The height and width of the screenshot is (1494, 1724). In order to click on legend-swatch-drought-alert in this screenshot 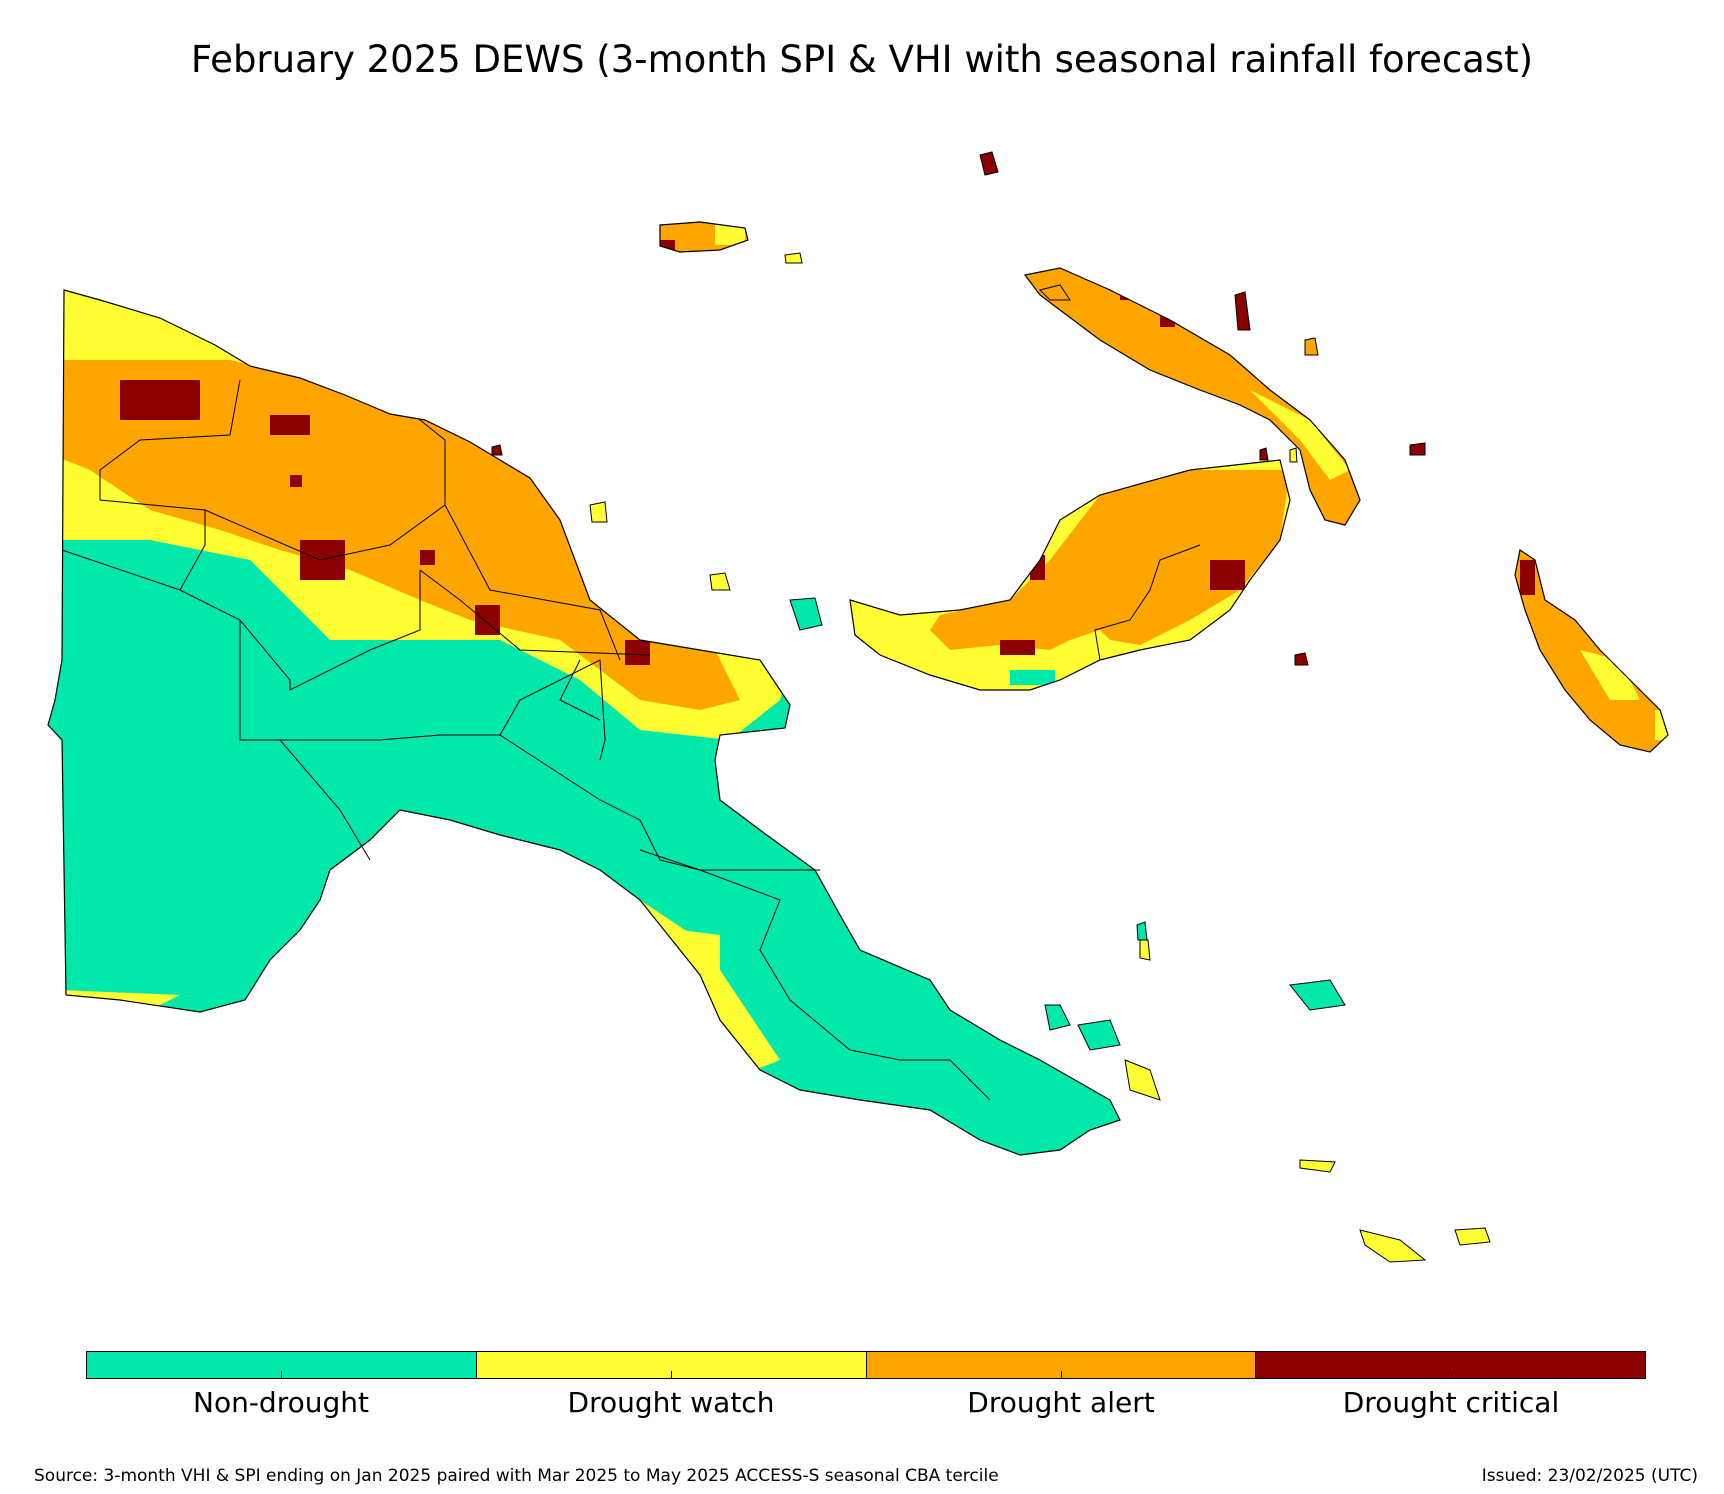, I will do `click(1061, 1365)`.